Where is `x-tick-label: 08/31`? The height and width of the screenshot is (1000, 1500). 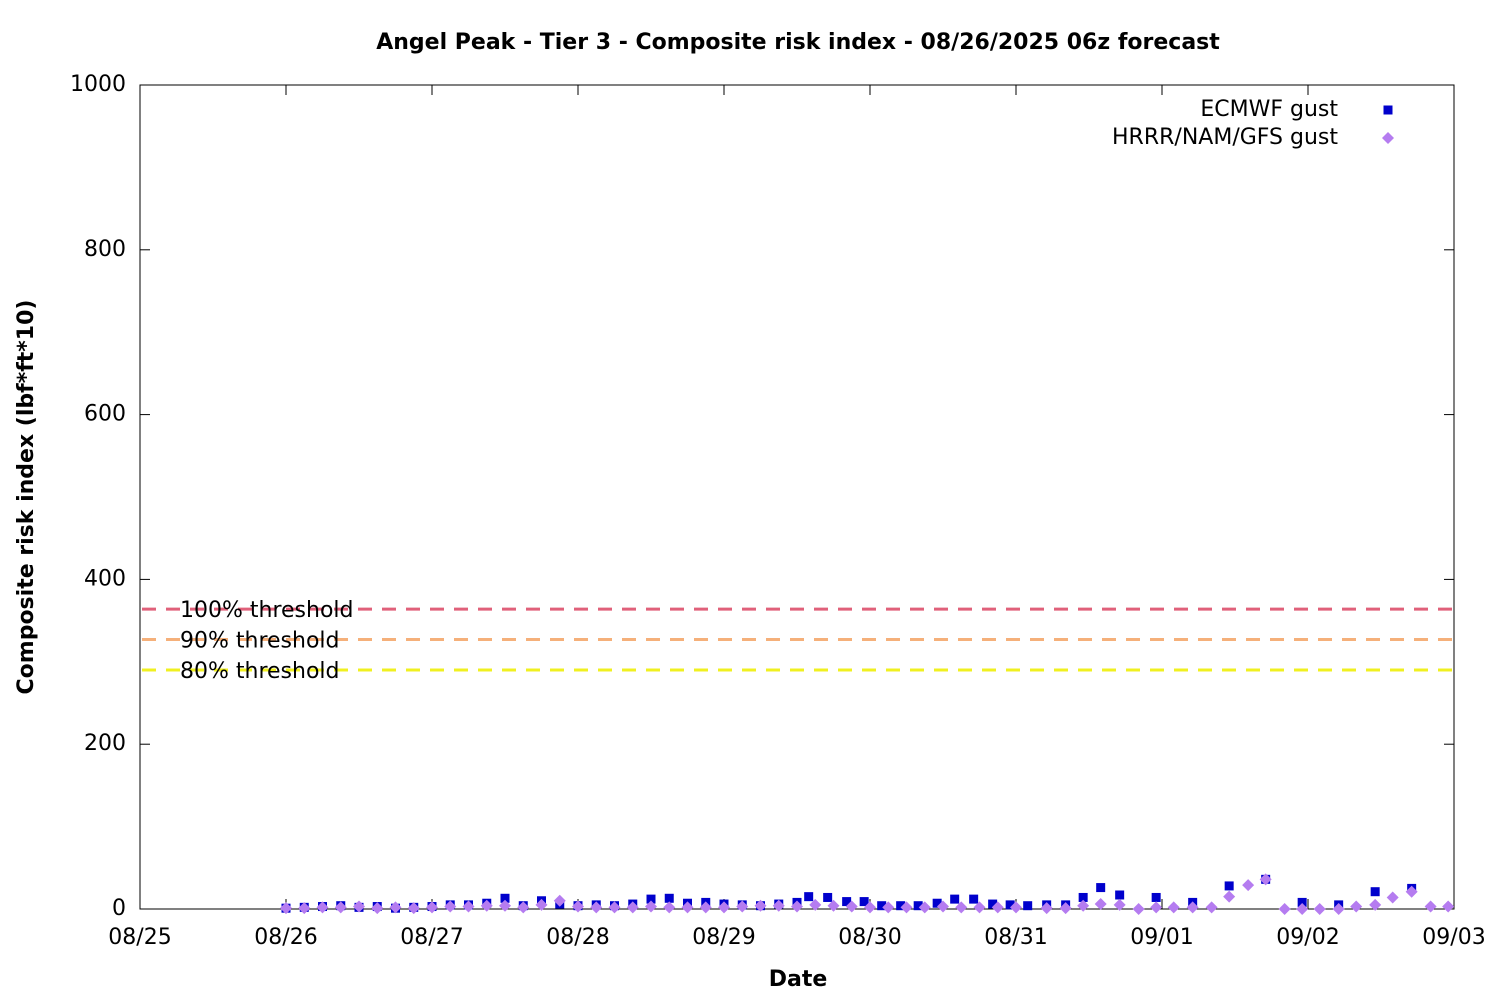
x-tick-label: 08/31 is located at coordinates (1015, 937).